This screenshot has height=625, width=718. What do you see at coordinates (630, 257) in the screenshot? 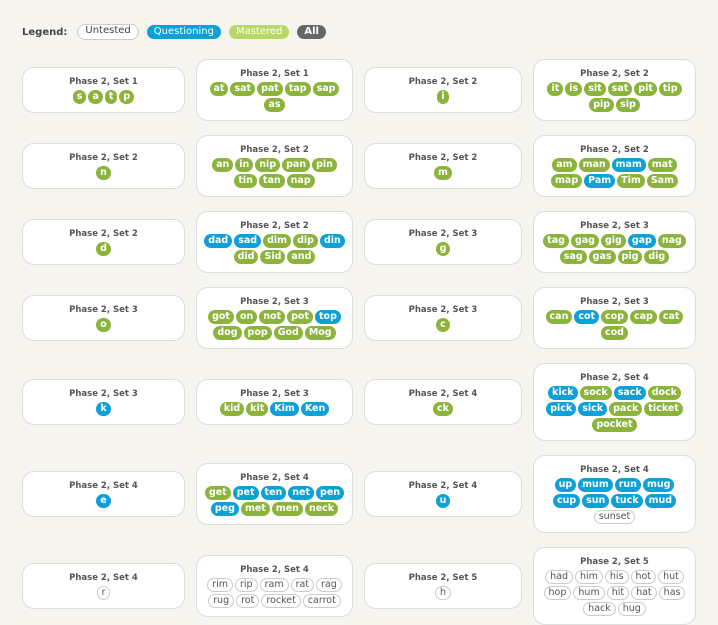
I see `word-chip-mastered: pig` at bounding box center [630, 257].